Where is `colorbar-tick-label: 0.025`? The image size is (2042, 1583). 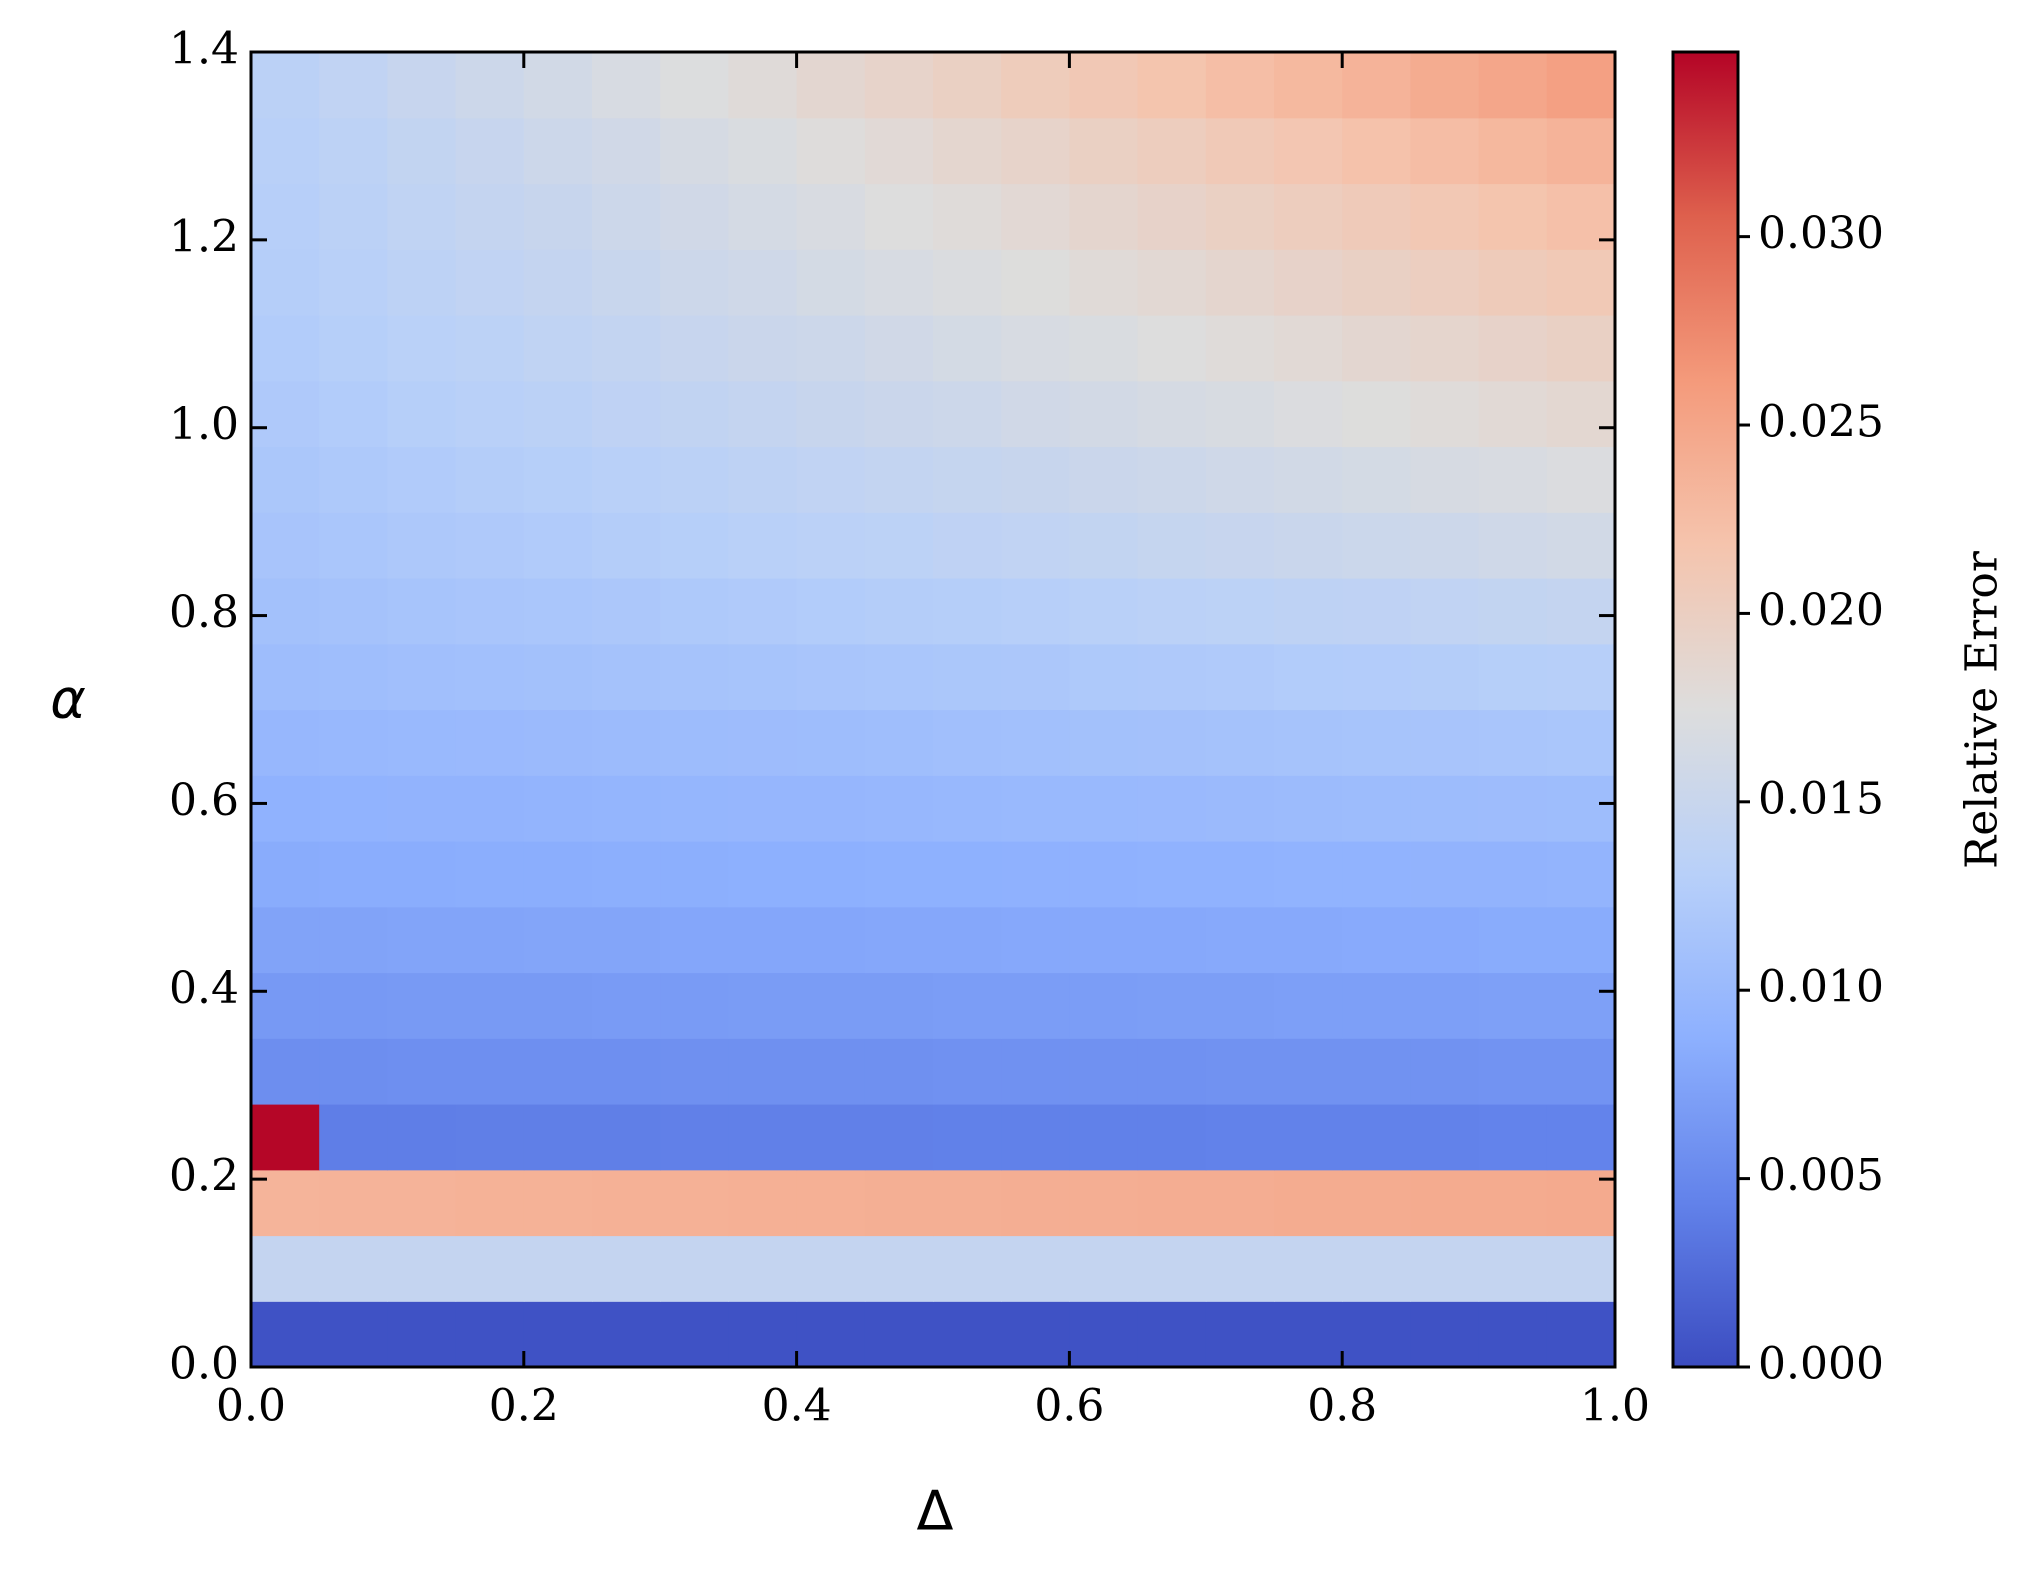 colorbar-tick-label: 0.025 is located at coordinates (1821, 422).